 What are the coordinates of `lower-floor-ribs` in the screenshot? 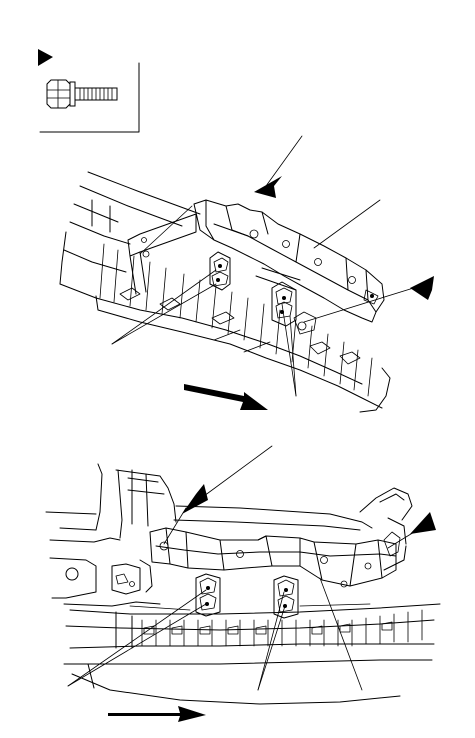 It's located at (276, 625).